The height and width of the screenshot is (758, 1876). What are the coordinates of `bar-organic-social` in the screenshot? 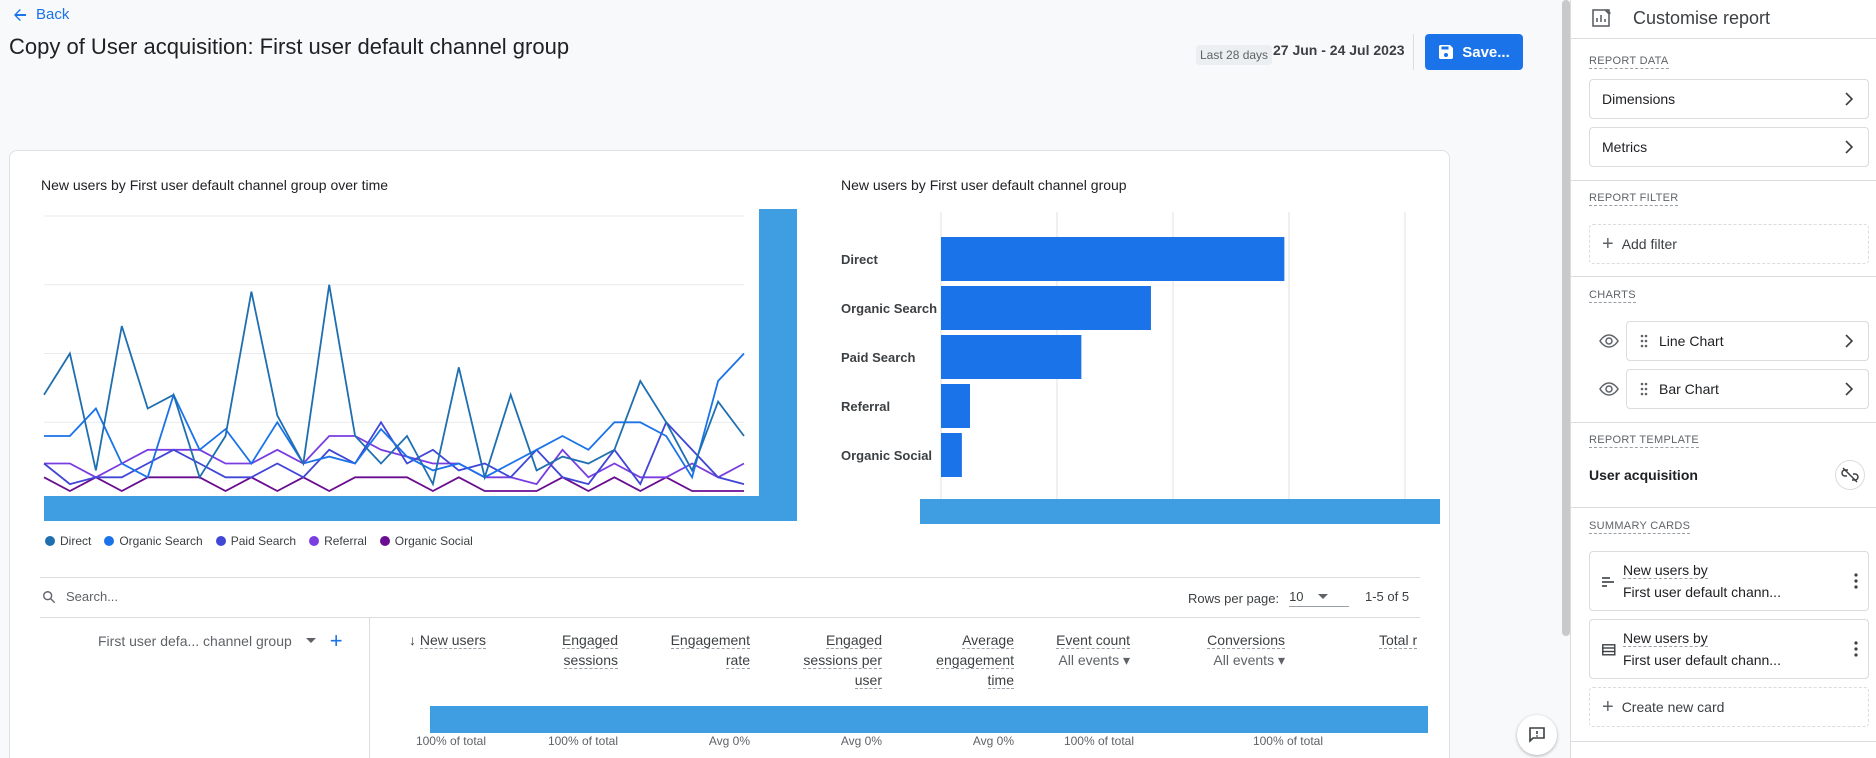 It's located at (951, 455).